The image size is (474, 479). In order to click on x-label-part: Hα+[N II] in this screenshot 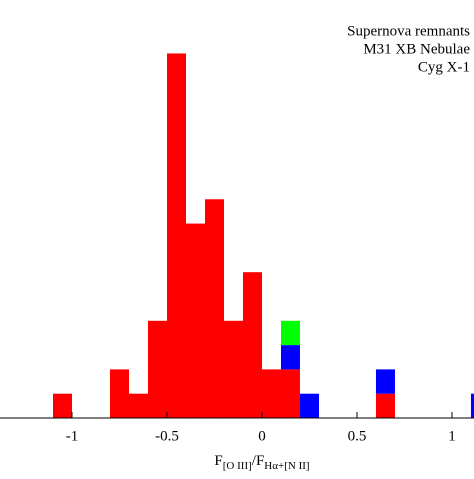, I will do `click(286, 466)`.